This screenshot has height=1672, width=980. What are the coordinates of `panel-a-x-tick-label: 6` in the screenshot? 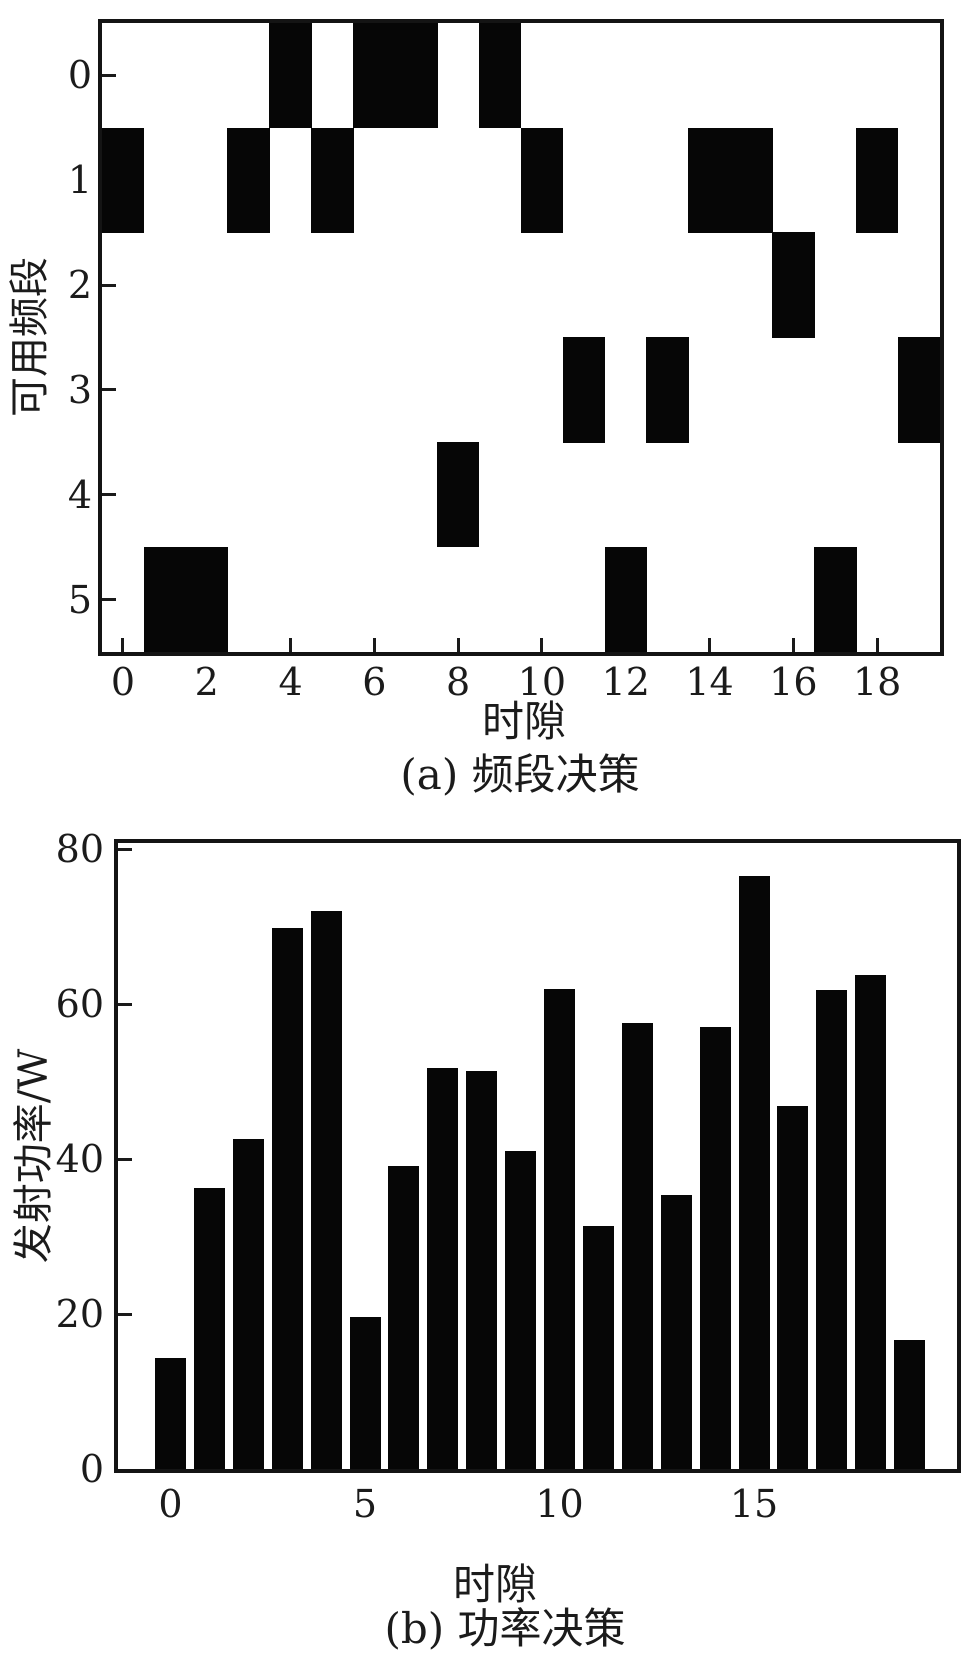 It's located at (374, 682).